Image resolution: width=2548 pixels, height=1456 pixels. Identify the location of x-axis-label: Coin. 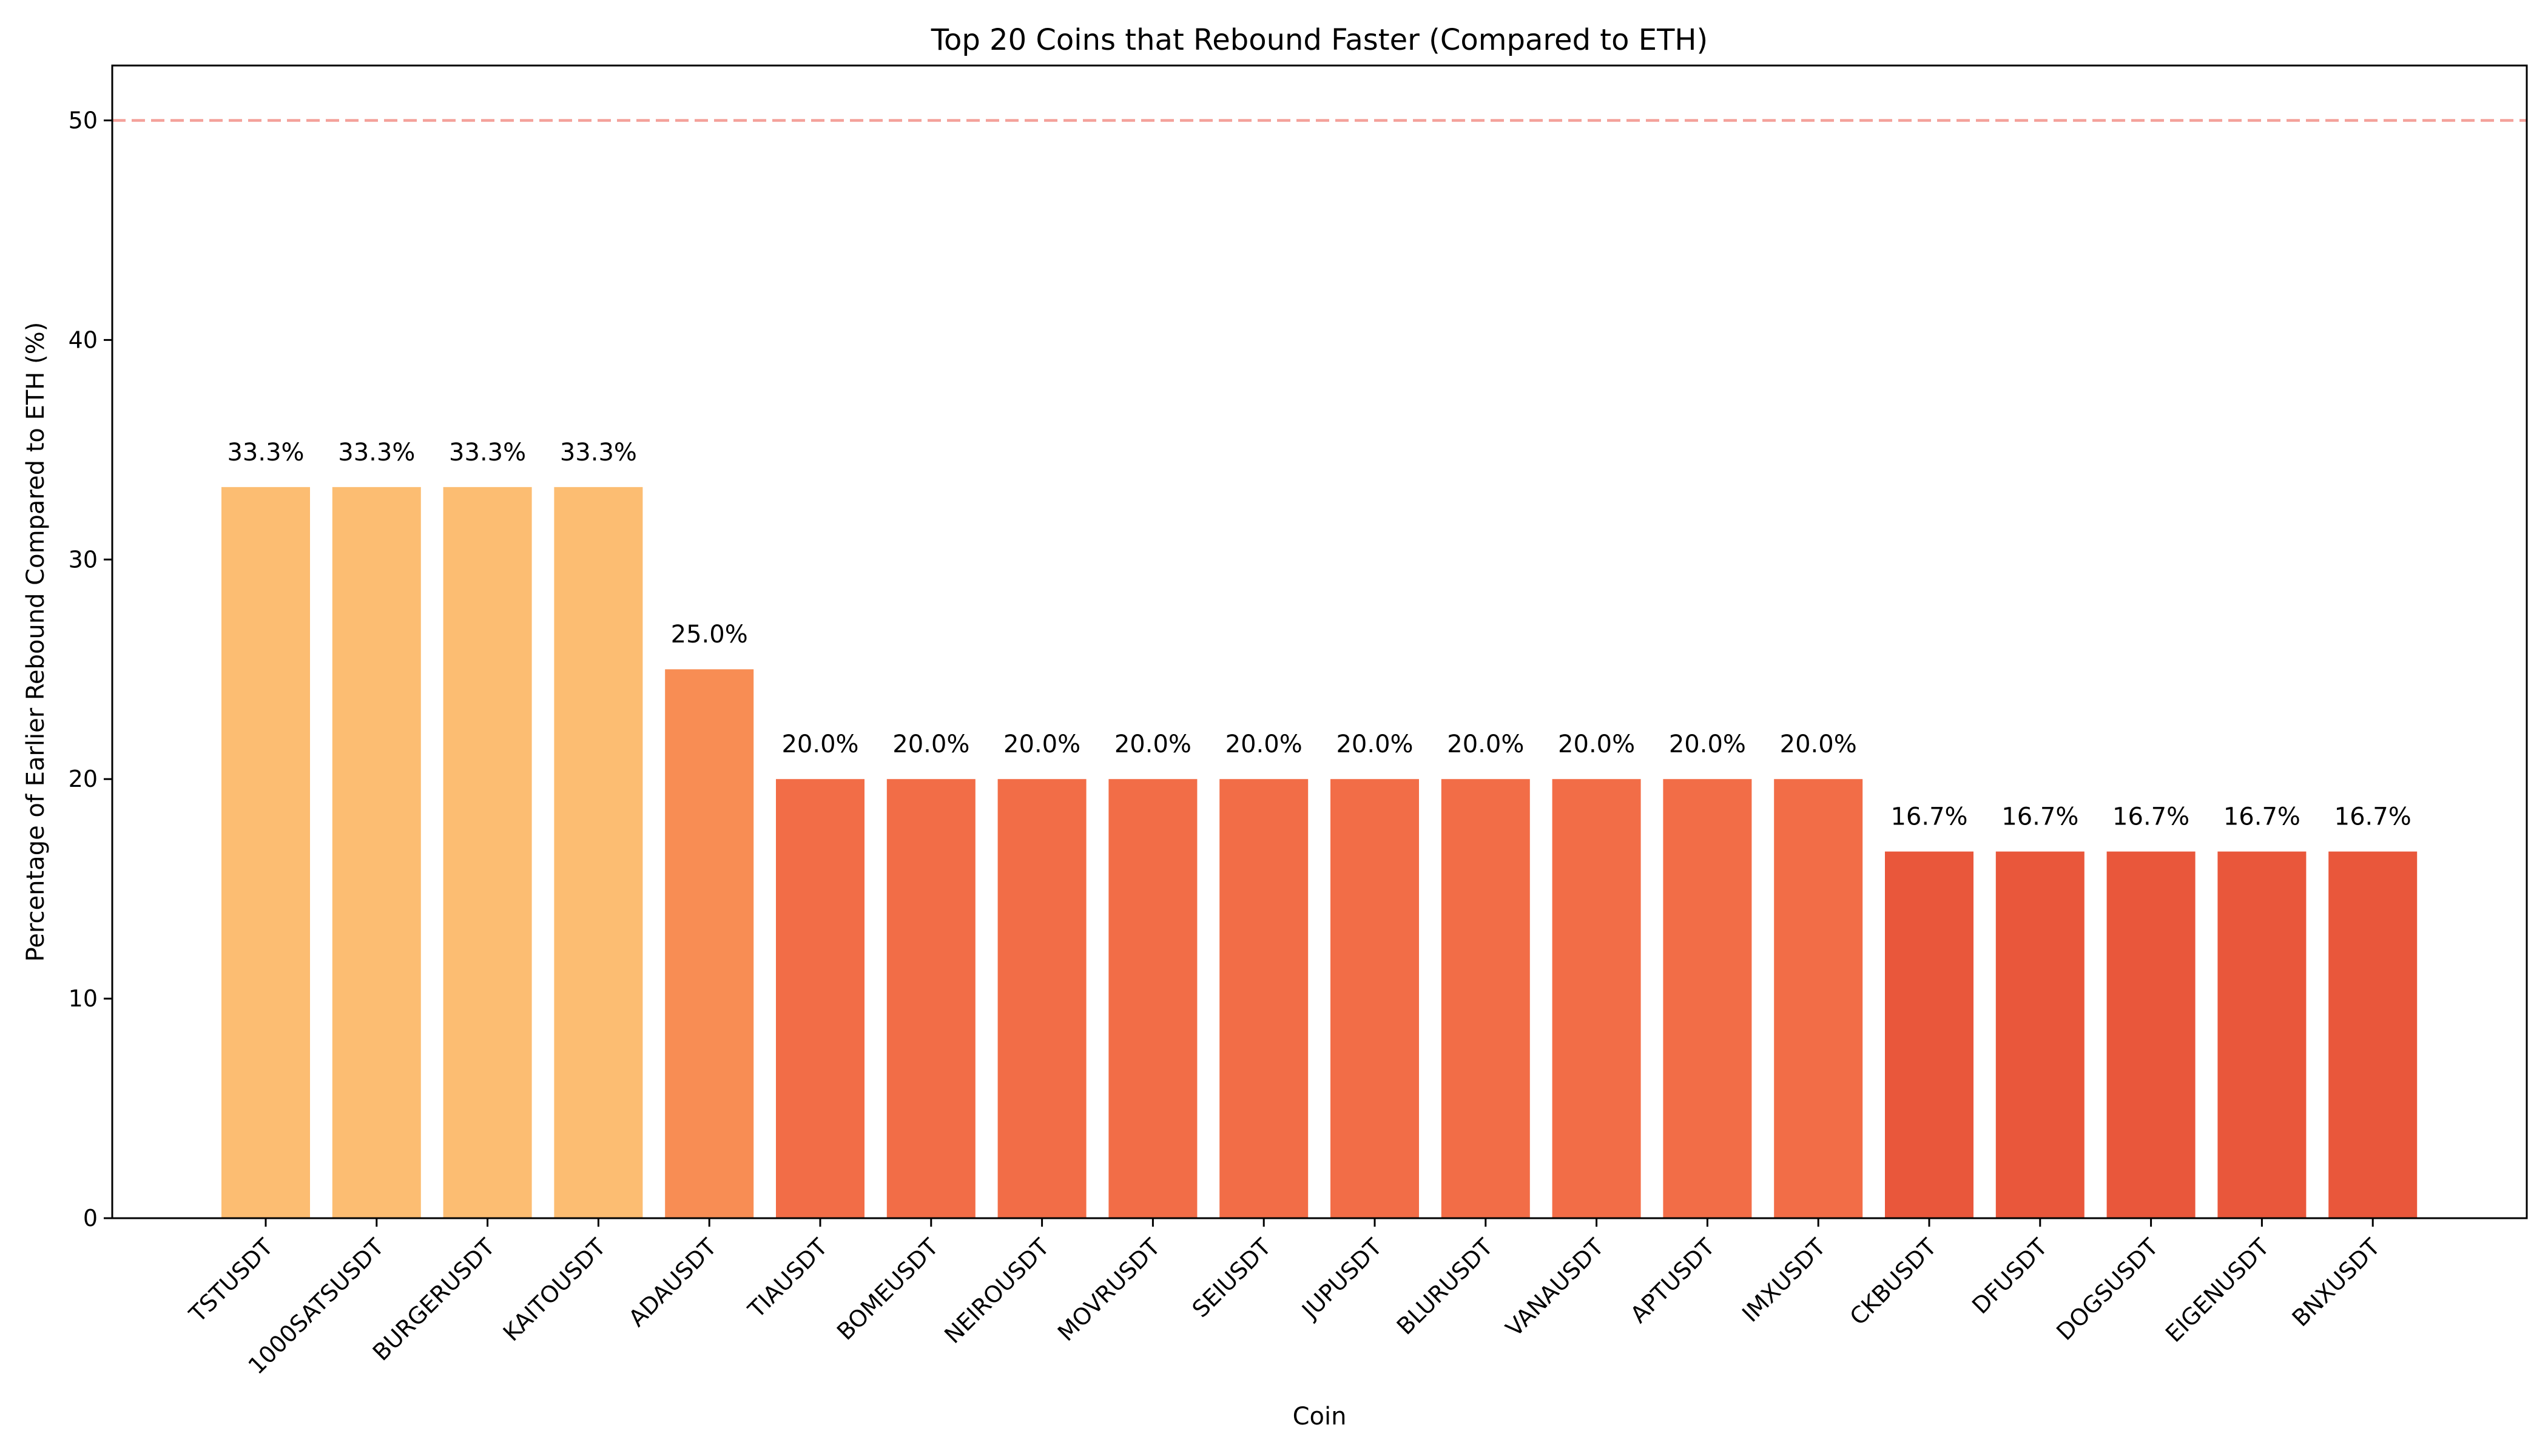
(1320, 1417).